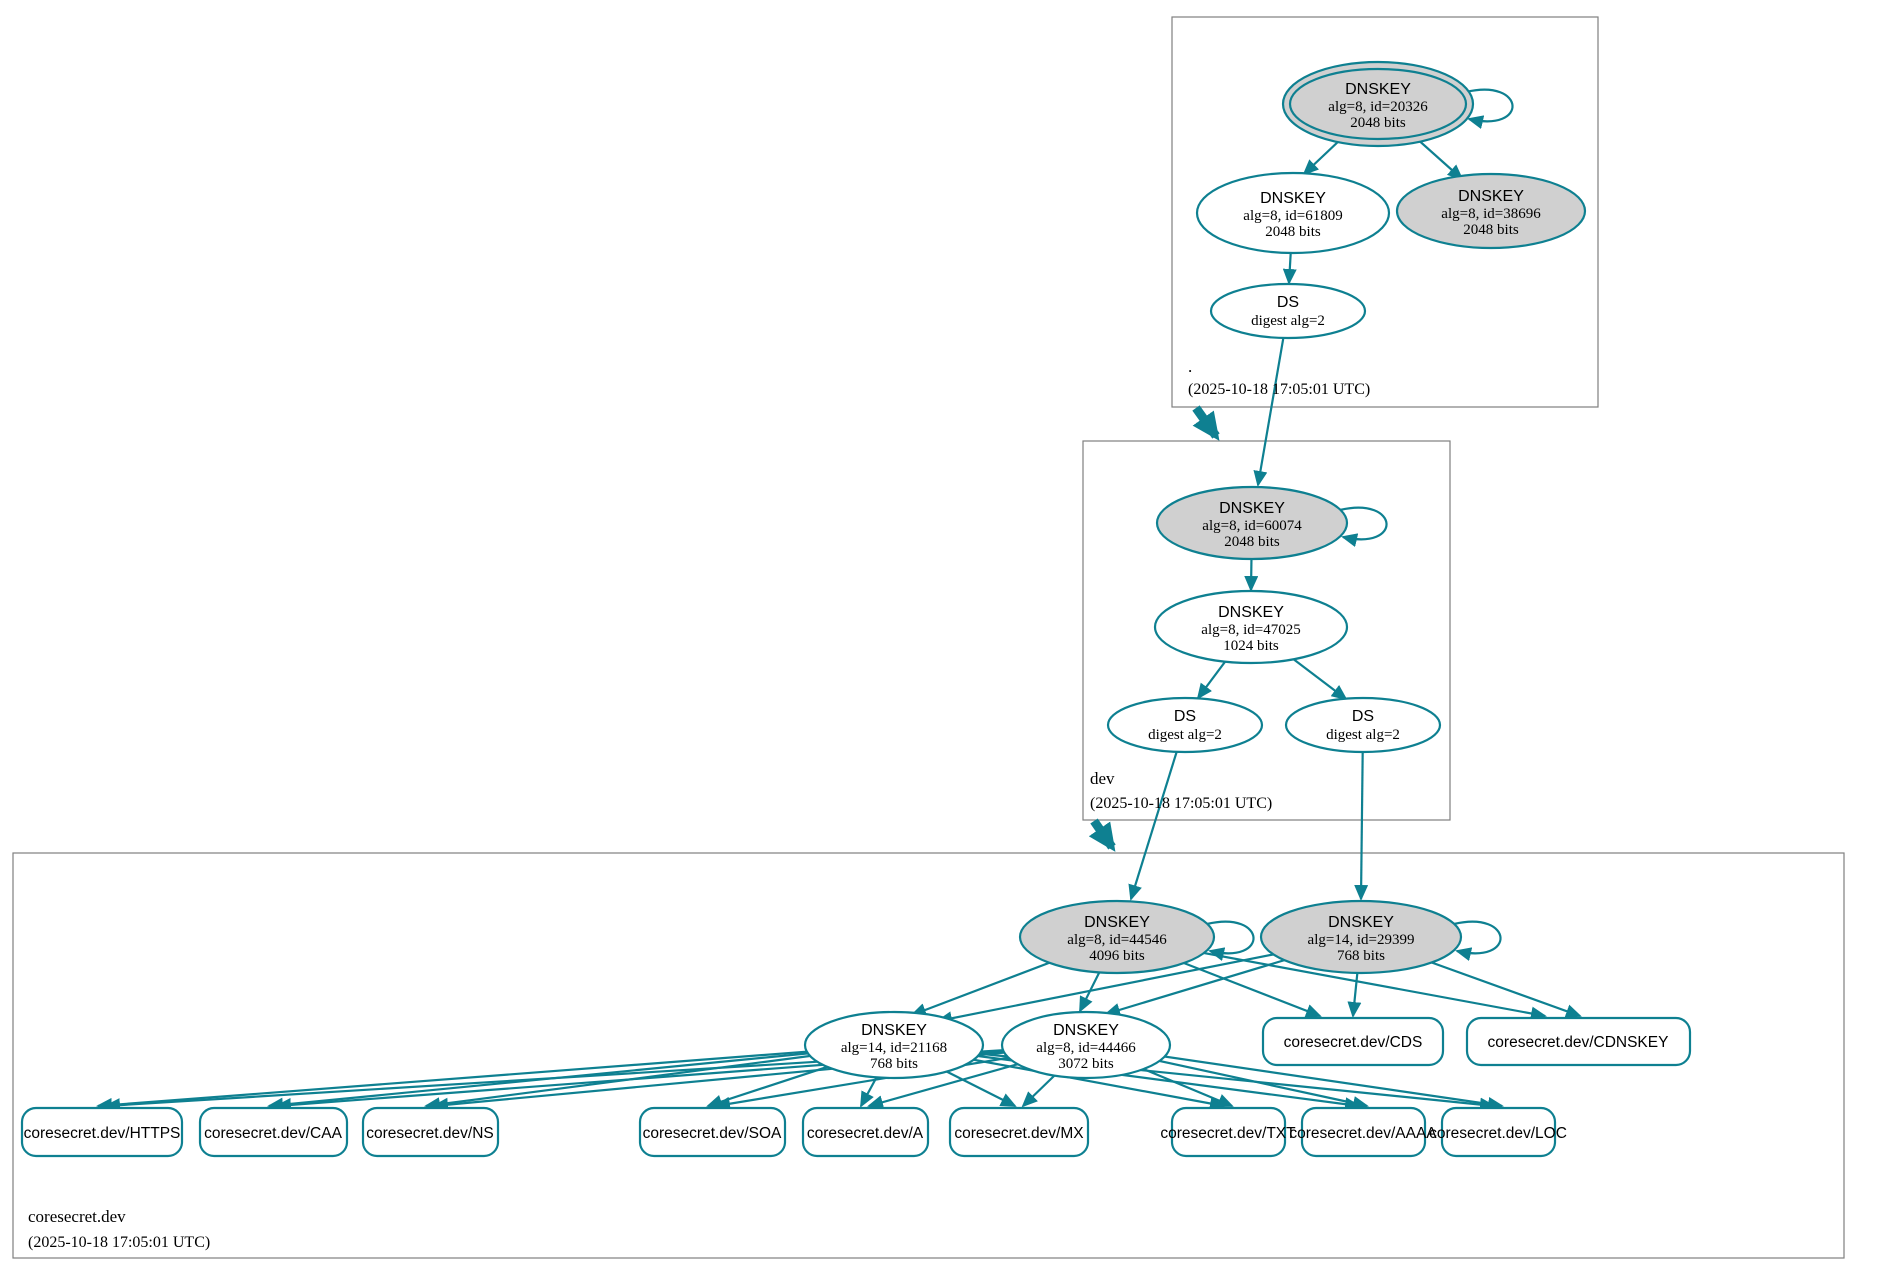  I want to click on node-dev-ds2-detail: digest alg=2, so click(1363, 735).